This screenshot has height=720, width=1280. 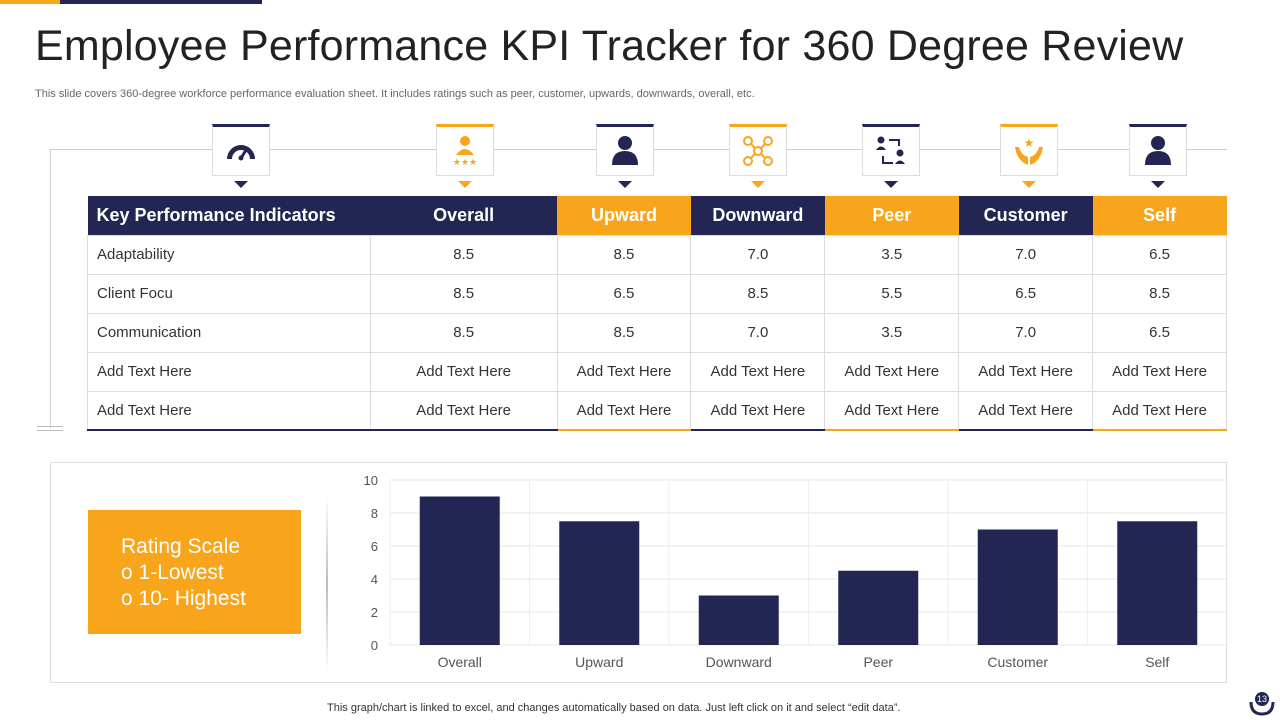 I want to click on table-row: Adaptability 8.5 8.5 7.0 3.5 7.0 6.5, so click(x=657, y=254).